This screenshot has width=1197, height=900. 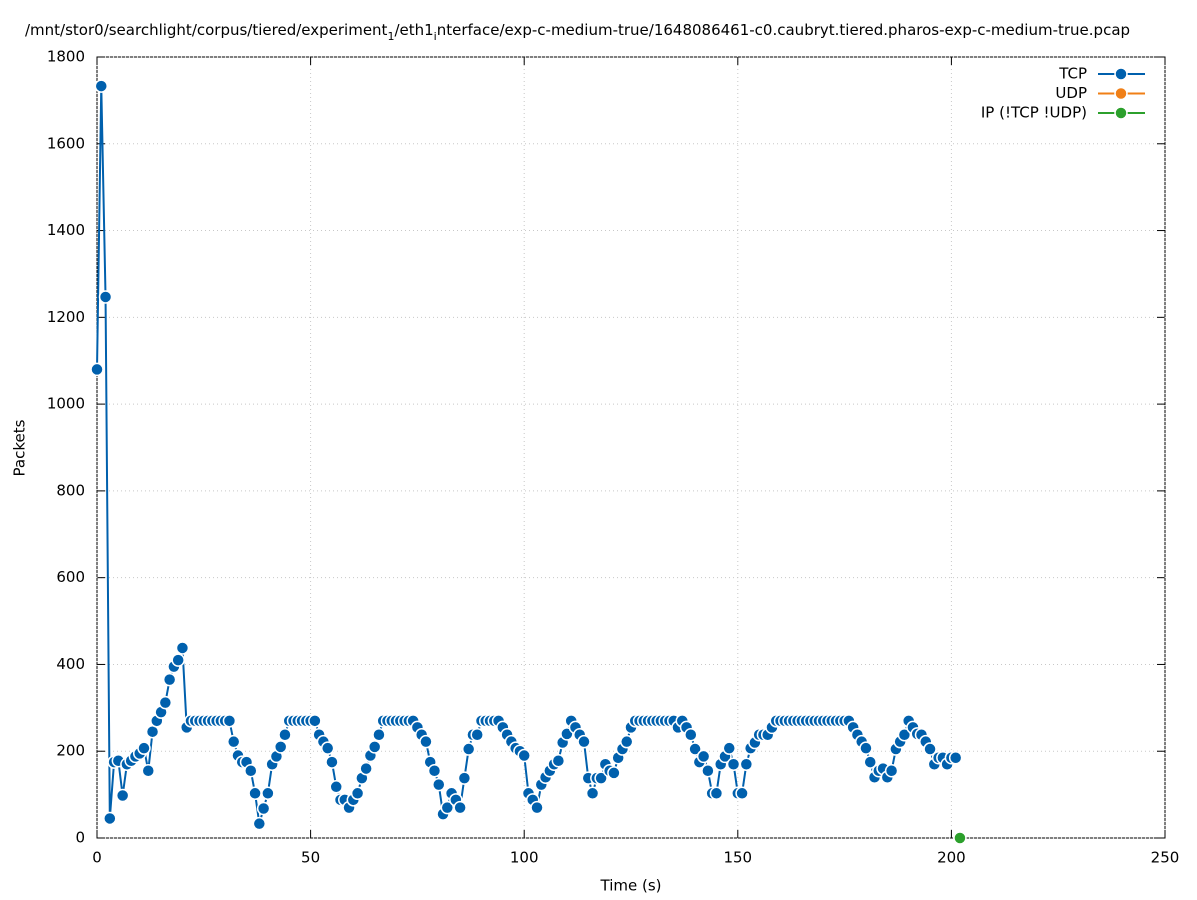 What do you see at coordinates (1034, 113) in the screenshot?
I see `legend-label: IP (!TCP !UDP)` at bounding box center [1034, 113].